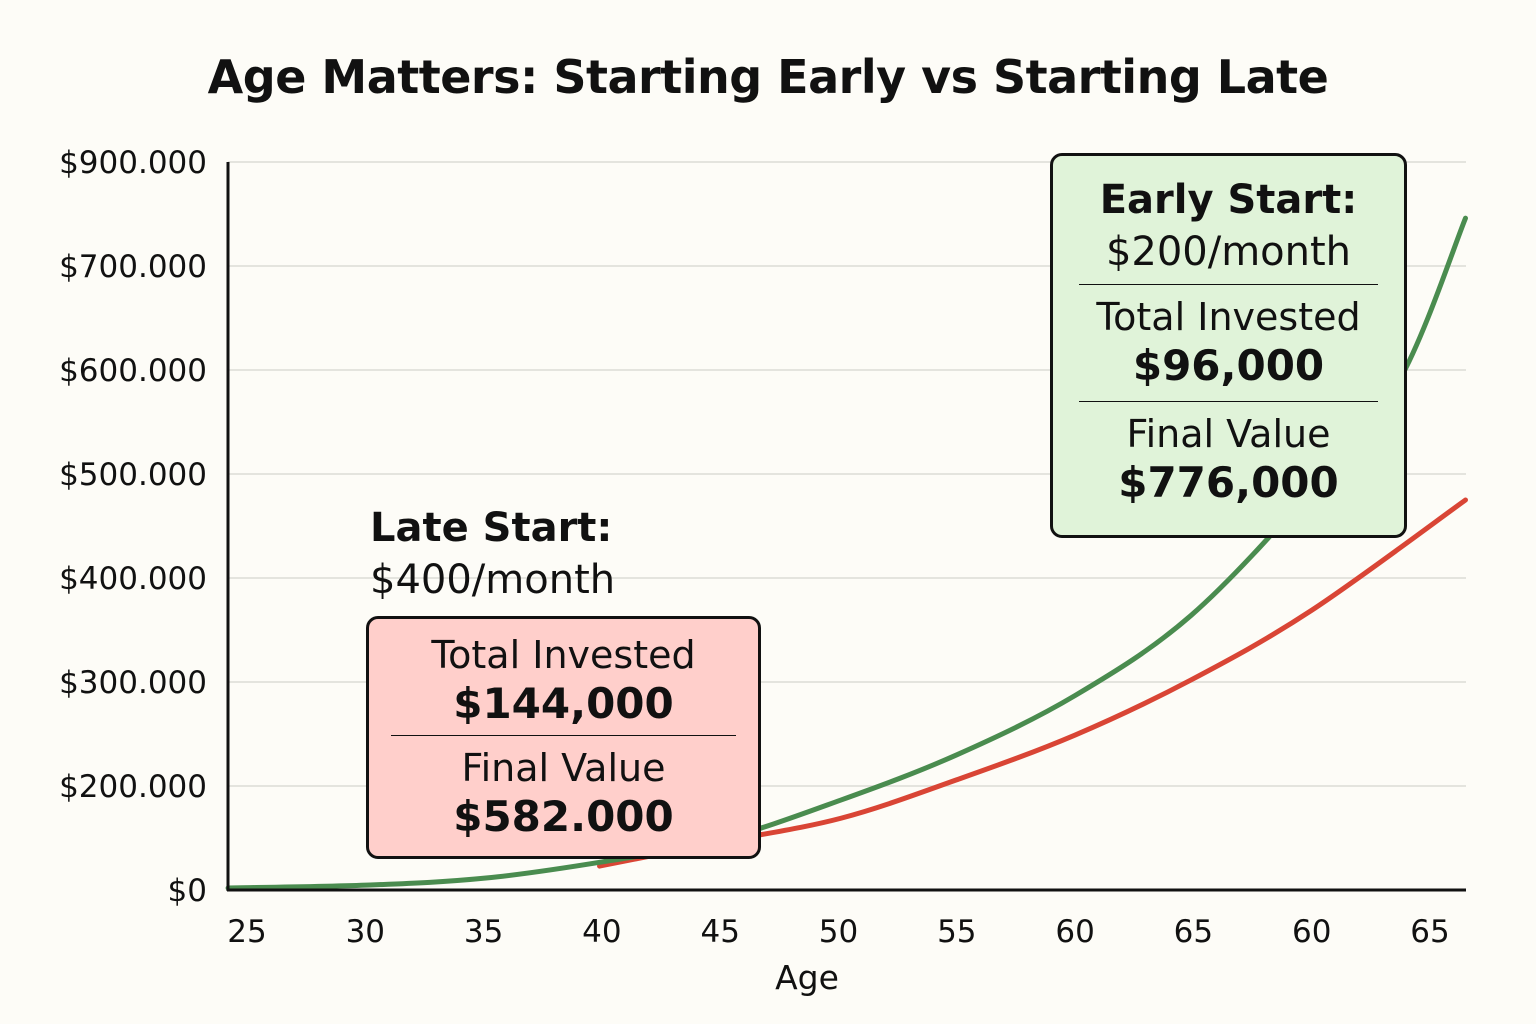  I want to click on y-tick-label: $400.000, so click(133, 579).